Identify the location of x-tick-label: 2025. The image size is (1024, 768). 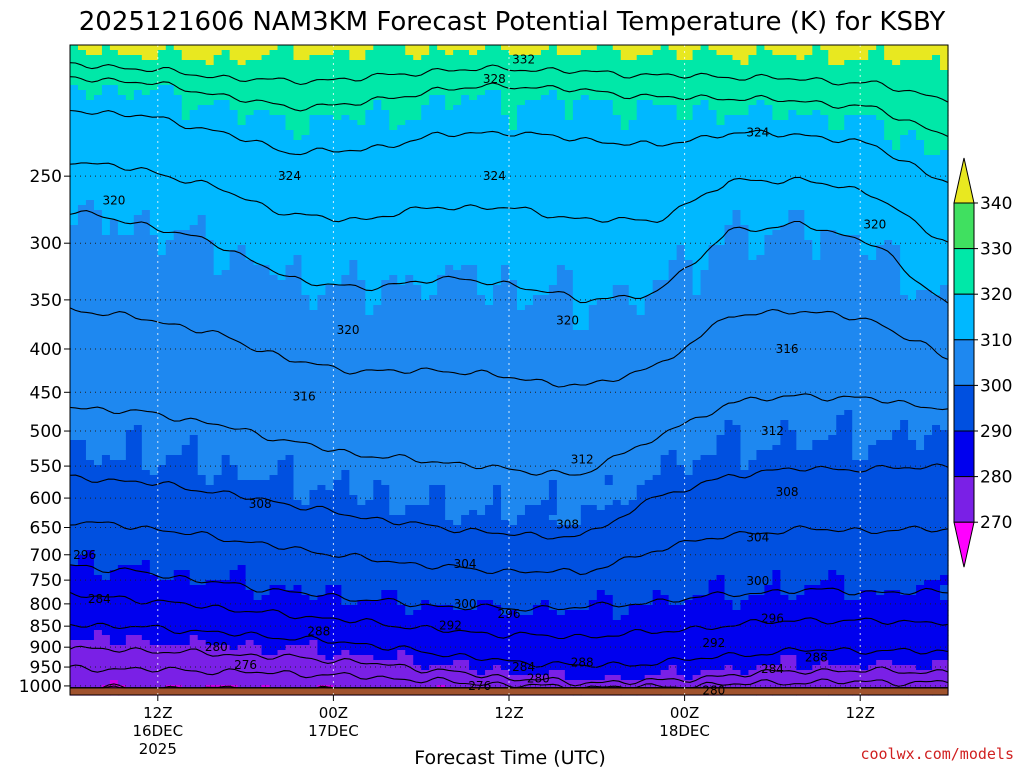
(158, 749).